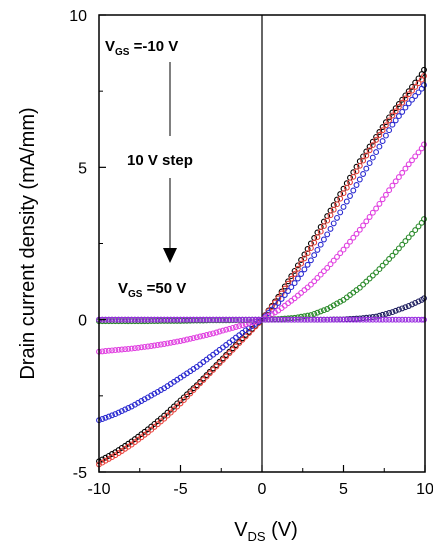  I want to click on x-tick-label: 5, so click(343, 489).